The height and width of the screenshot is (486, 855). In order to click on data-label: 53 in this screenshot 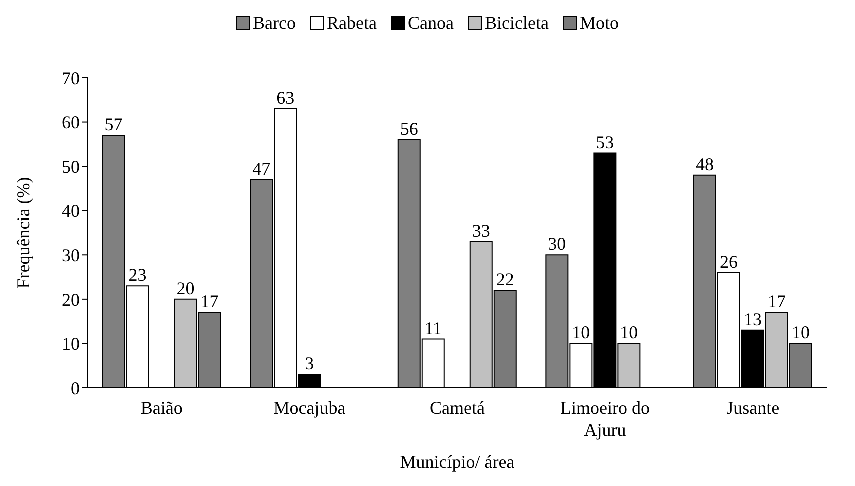, I will do `click(605, 142)`.